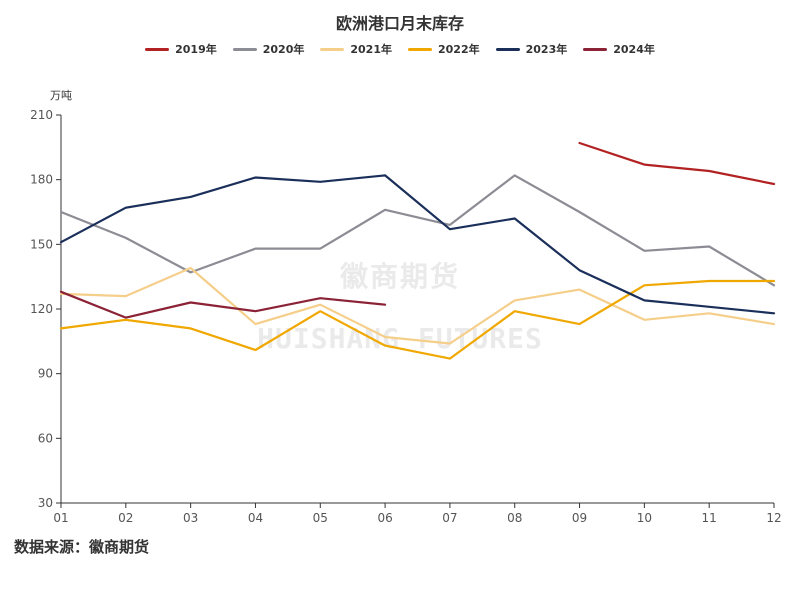  What do you see at coordinates (45, 374) in the screenshot?
I see `y-tick-label: 90` at bounding box center [45, 374].